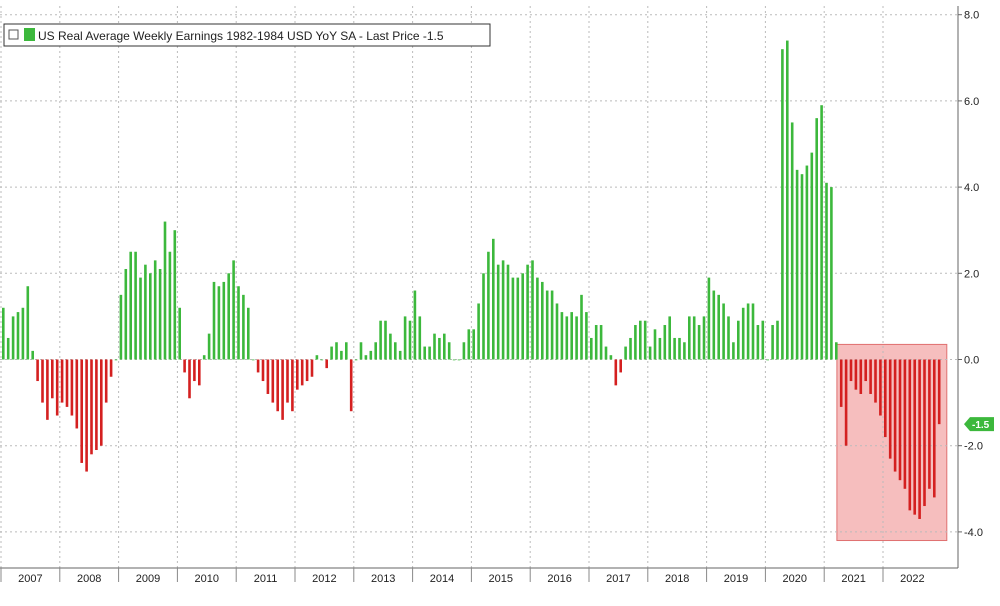 The width and height of the screenshot is (1000, 606). Describe the element at coordinates (971, 188) in the screenshot. I see `y-tick-label: 4.0` at that location.